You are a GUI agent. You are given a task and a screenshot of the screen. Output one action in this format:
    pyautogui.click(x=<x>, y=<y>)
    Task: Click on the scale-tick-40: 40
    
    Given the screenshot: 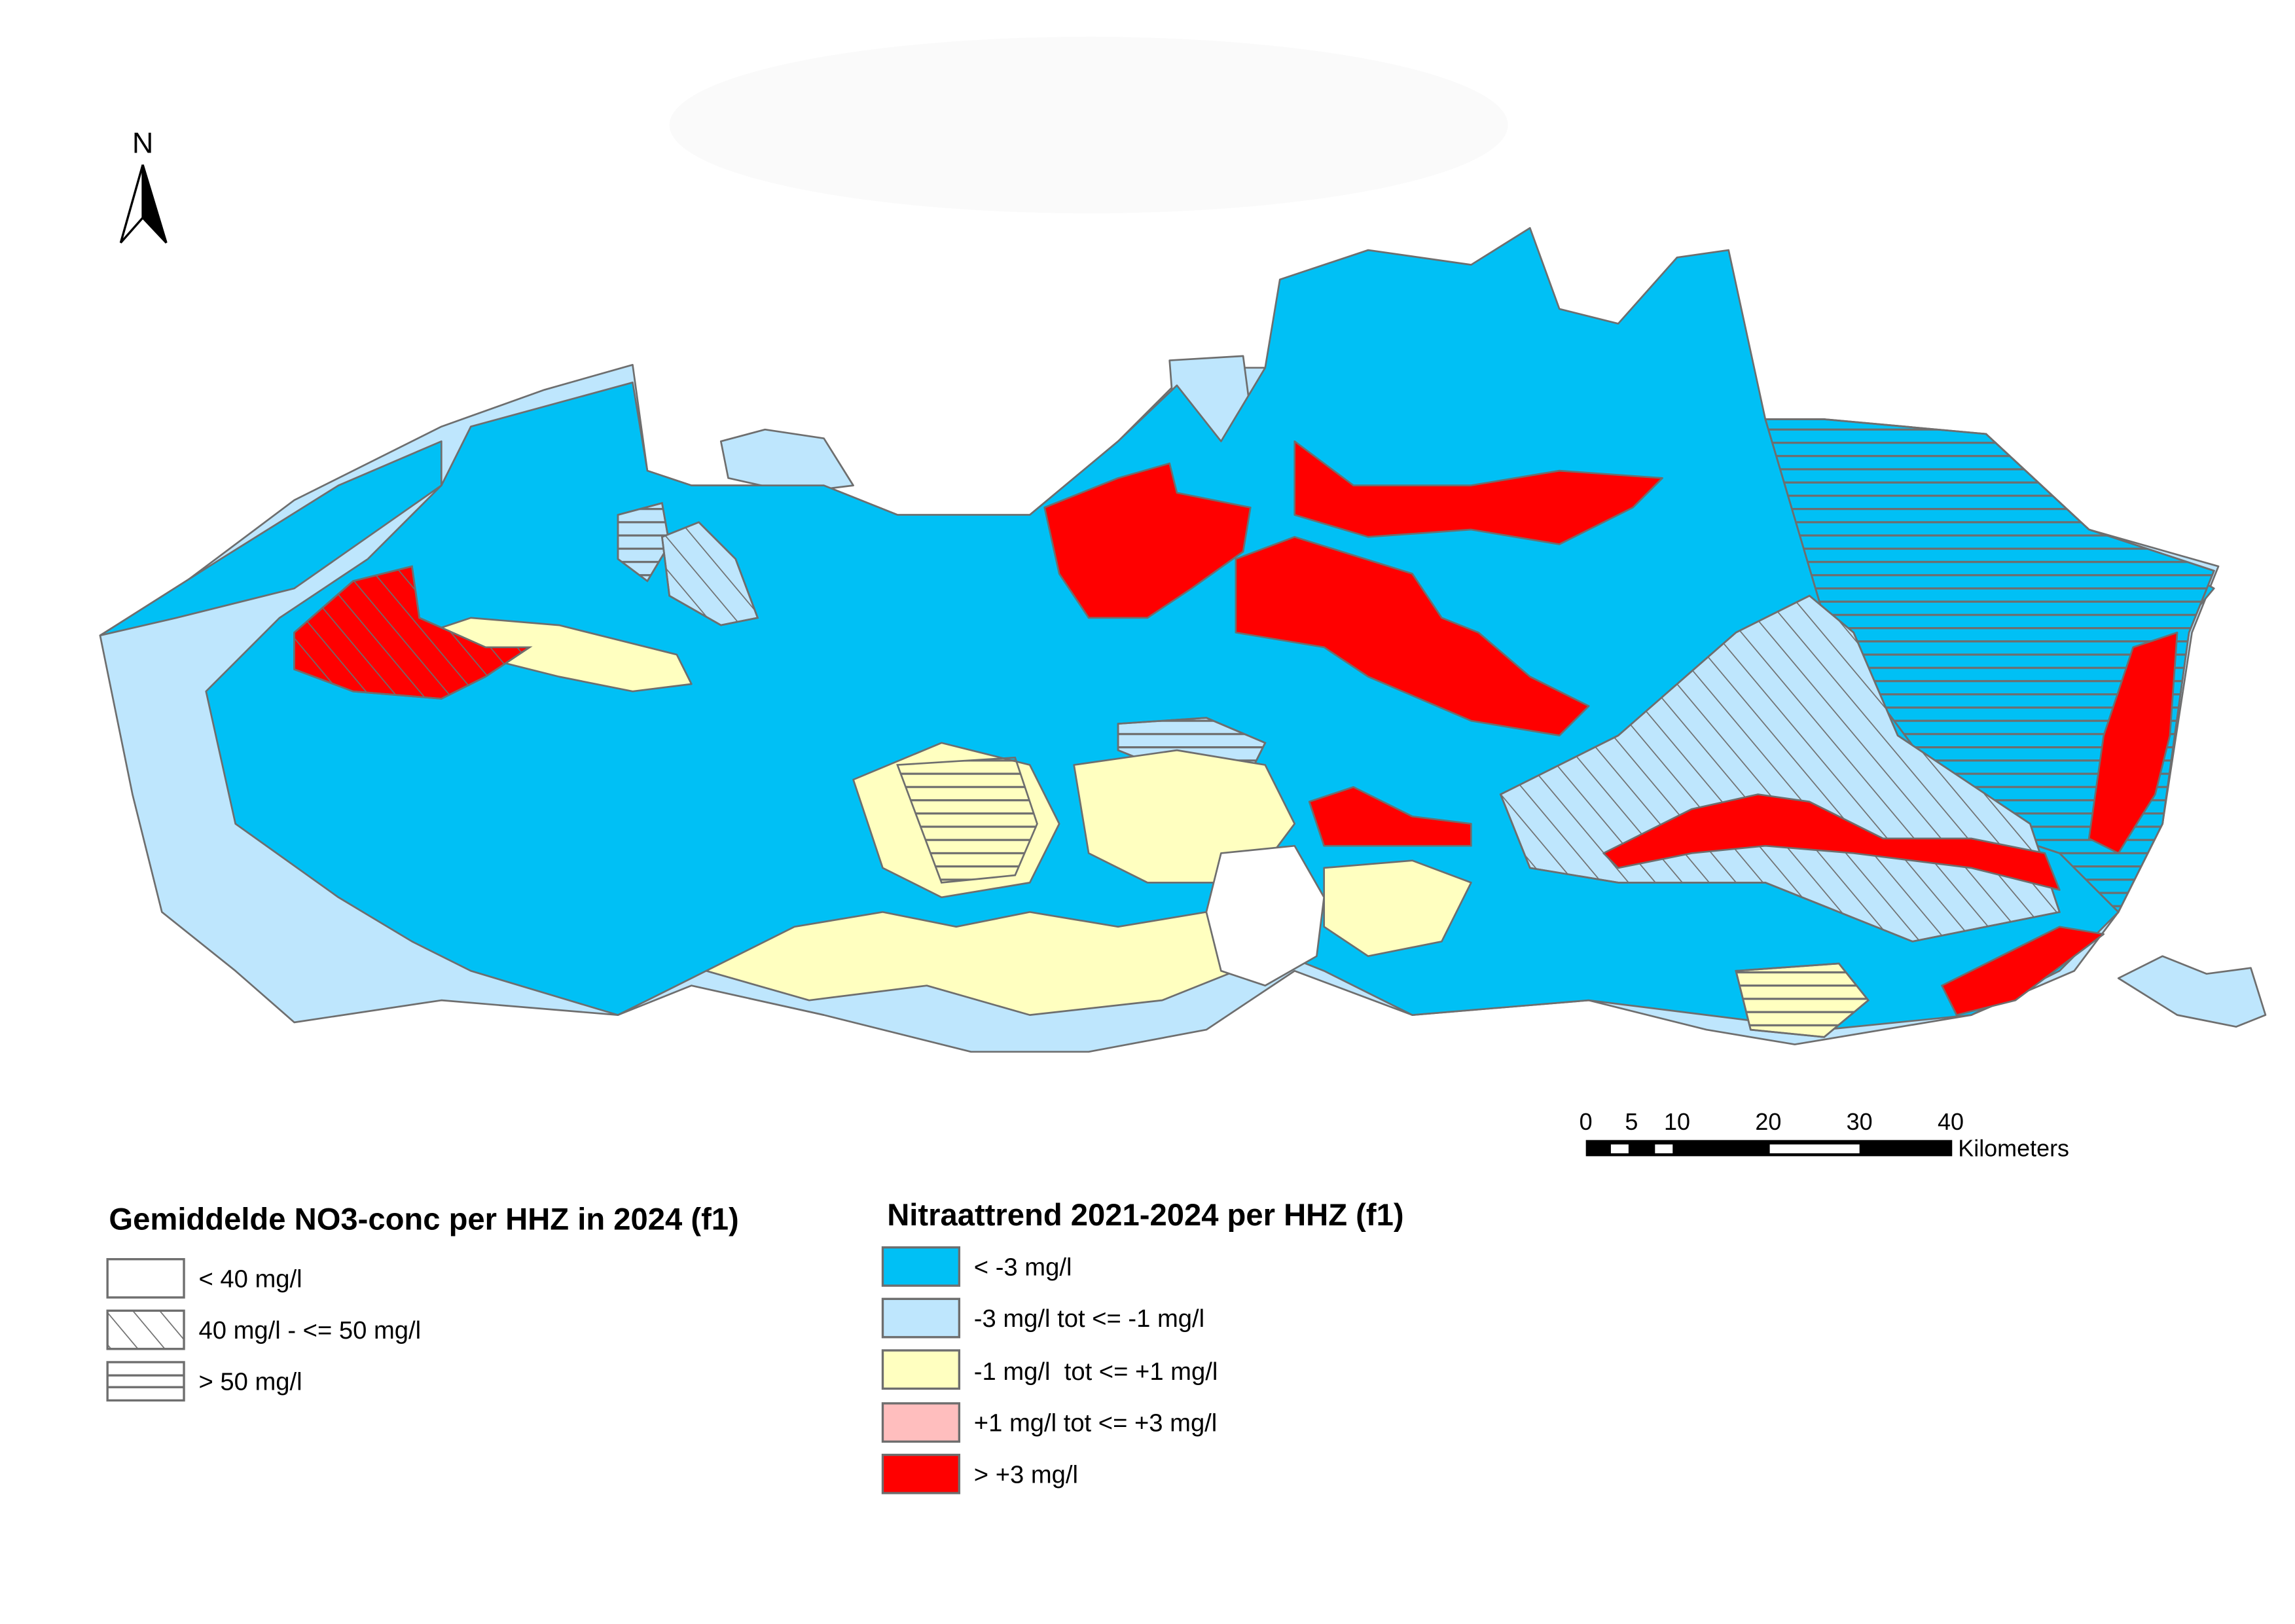 What is the action you would take?
    pyautogui.click(x=1951, y=1121)
    